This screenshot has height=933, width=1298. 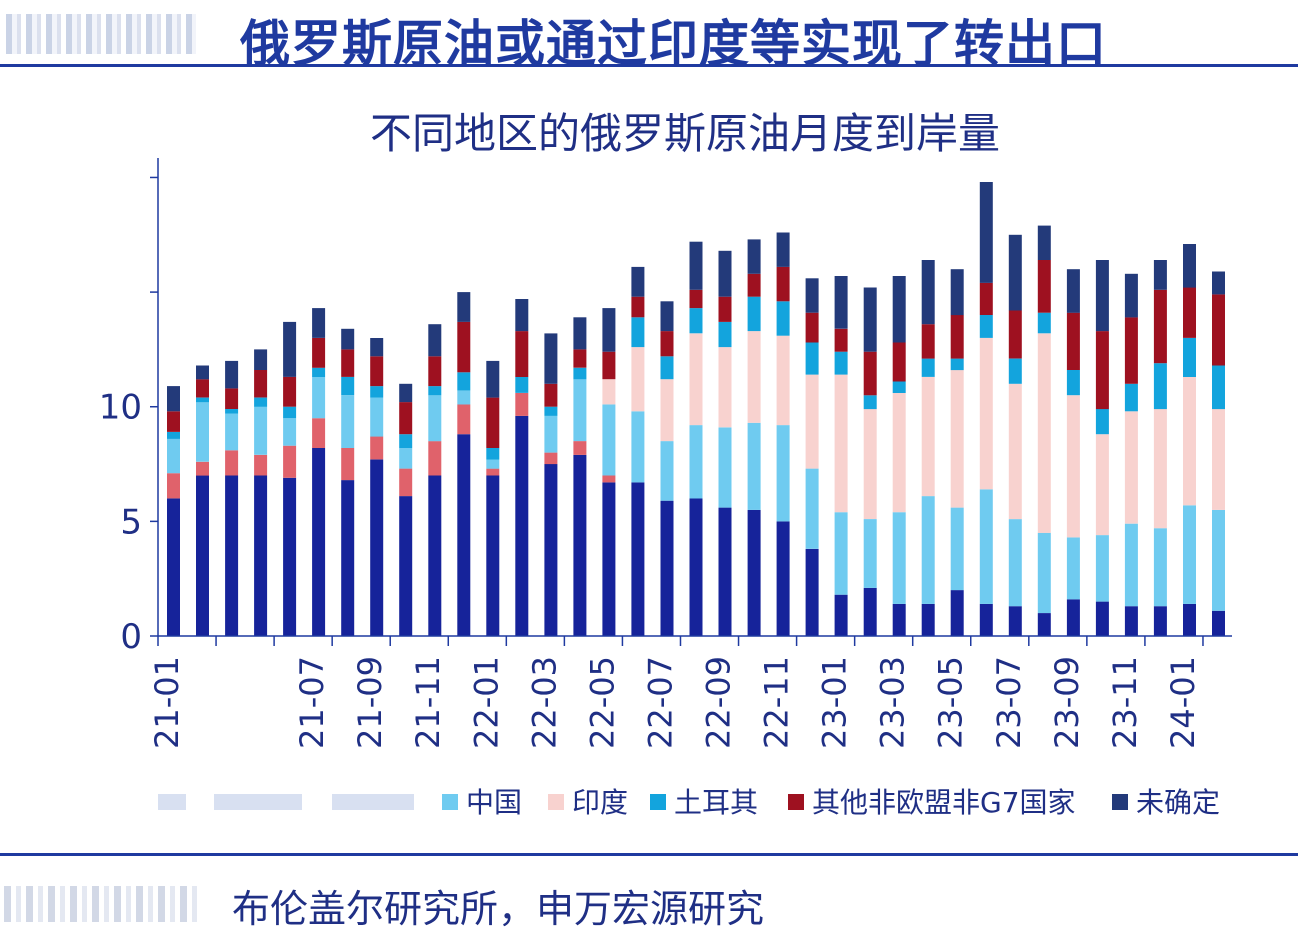 What do you see at coordinates (986, 298) in the screenshot?
I see `bar-segment-23-05-其他非欧盟非G7国家` at bounding box center [986, 298].